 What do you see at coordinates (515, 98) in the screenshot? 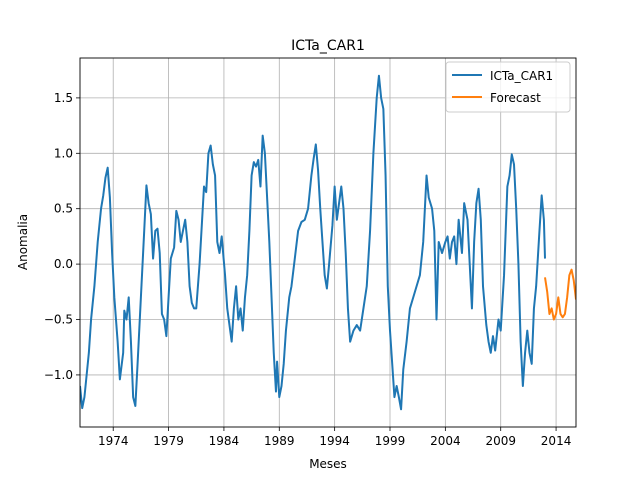
I see `legend-label-forecast: Forecast` at bounding box center [515, 98].